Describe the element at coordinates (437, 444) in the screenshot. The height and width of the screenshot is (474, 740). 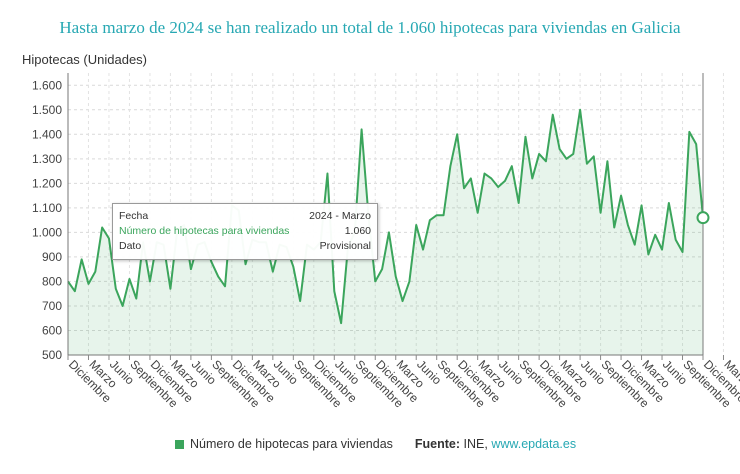
I see `source-label: Fuente:` at that location.